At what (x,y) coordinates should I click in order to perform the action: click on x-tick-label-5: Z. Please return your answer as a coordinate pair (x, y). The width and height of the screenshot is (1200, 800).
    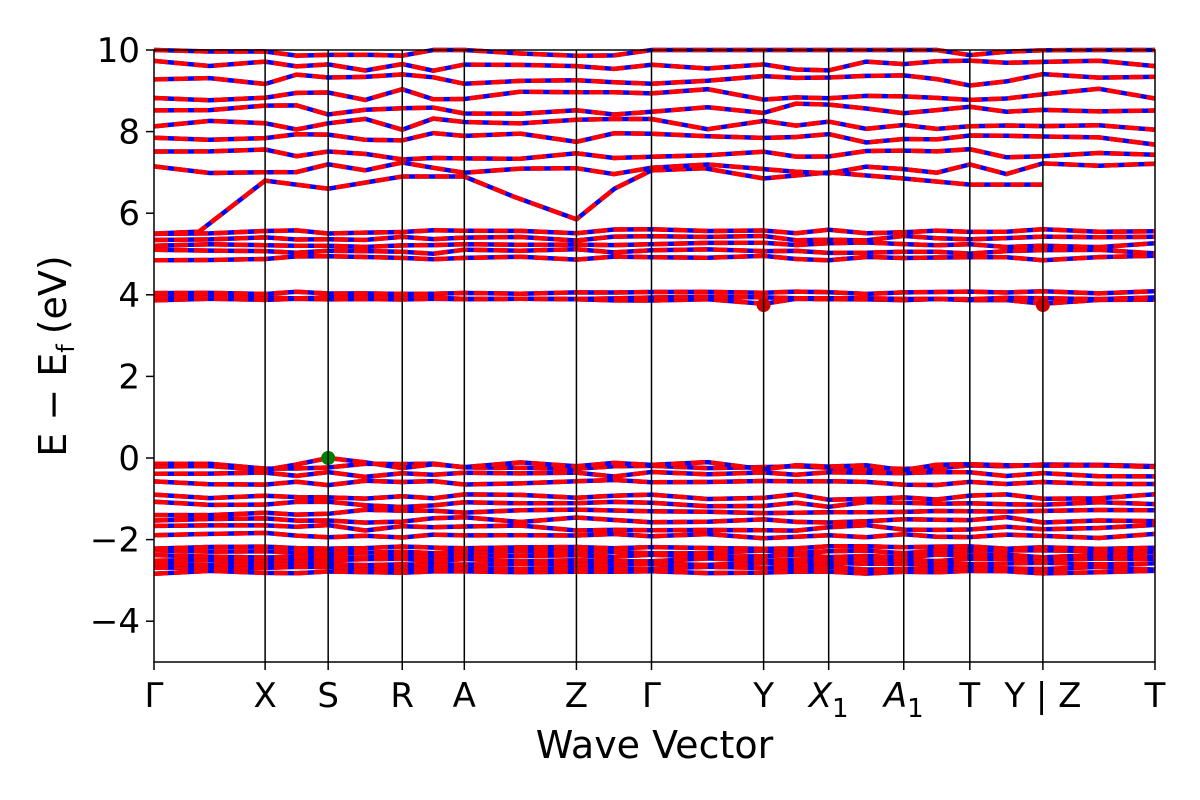
    Looking at the image, I should click on (576, 696).